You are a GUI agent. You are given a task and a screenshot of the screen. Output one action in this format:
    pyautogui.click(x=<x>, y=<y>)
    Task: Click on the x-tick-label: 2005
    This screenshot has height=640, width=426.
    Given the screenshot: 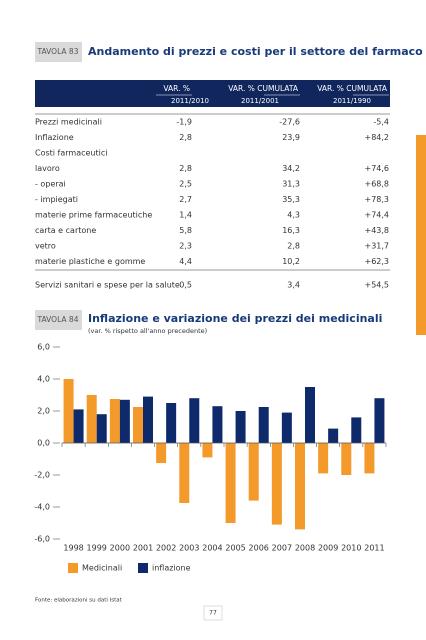 What is the action you would take?
    pyautogui.click(x=235, y=548)
    